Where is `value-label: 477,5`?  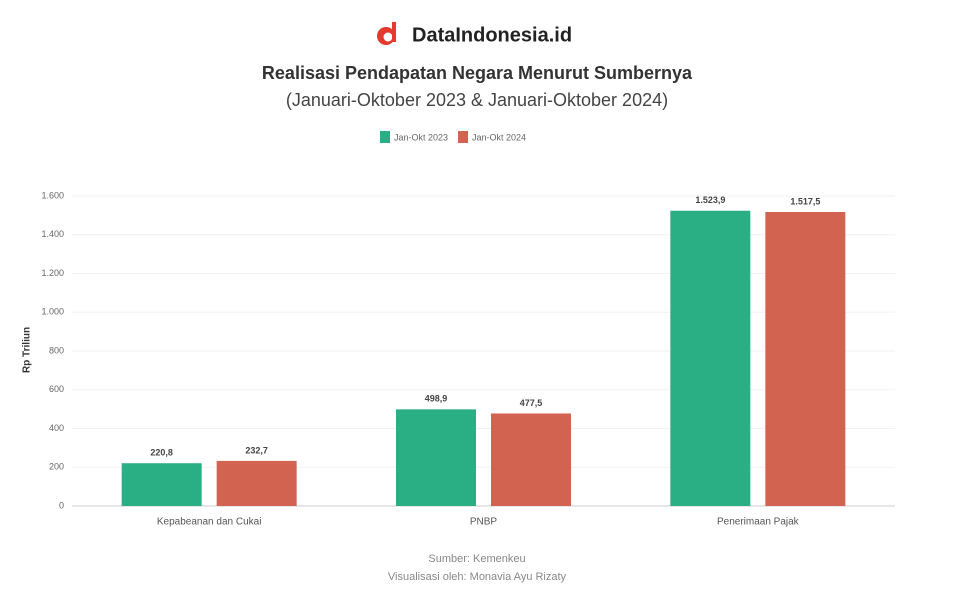 value-label: 477,5 is located at coordinates (531, 403).